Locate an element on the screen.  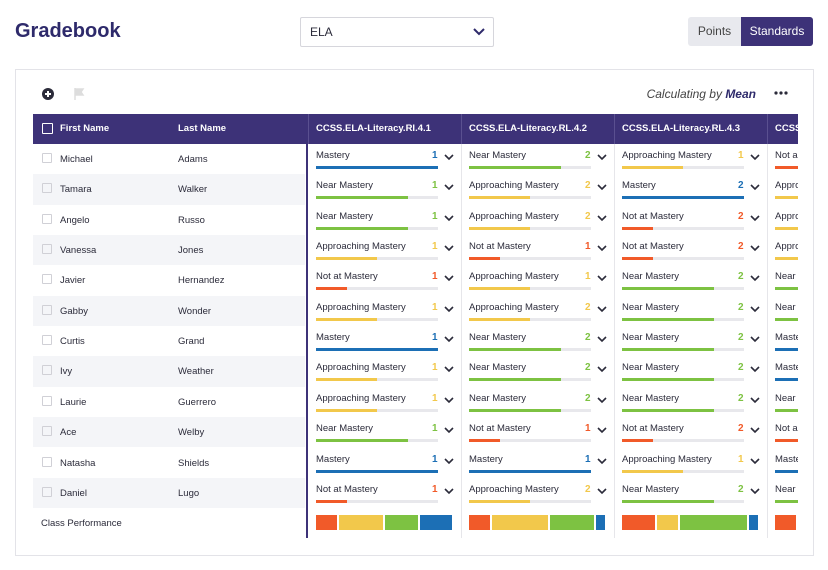
standards-toggle: Standards is located at coordinates (777, 31).